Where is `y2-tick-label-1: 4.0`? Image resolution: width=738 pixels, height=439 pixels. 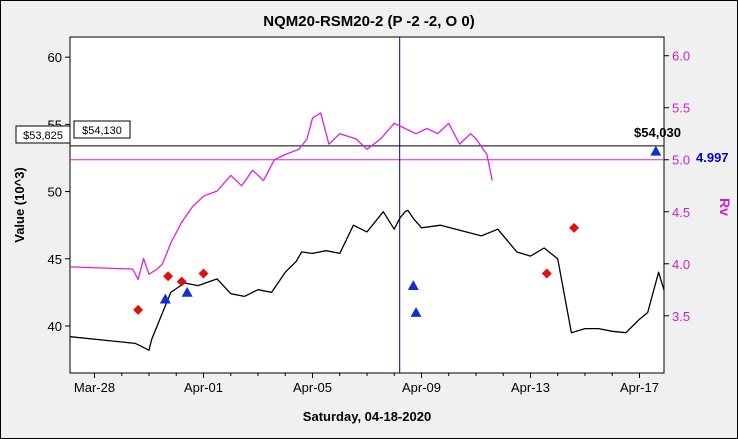
y2-tick-label-1: 4.0 is located at coordinates (681, 264).